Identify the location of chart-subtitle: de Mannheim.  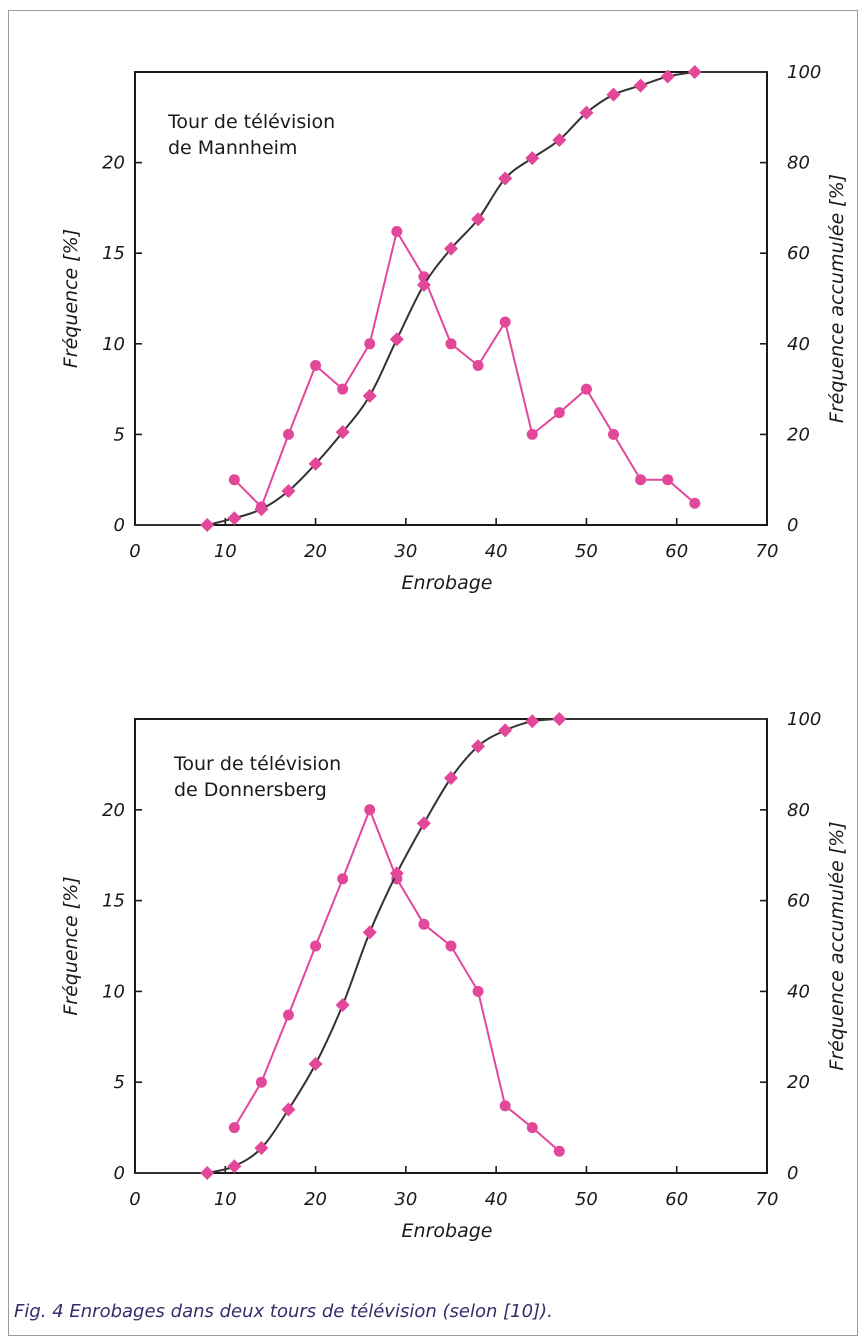
(232, 148).